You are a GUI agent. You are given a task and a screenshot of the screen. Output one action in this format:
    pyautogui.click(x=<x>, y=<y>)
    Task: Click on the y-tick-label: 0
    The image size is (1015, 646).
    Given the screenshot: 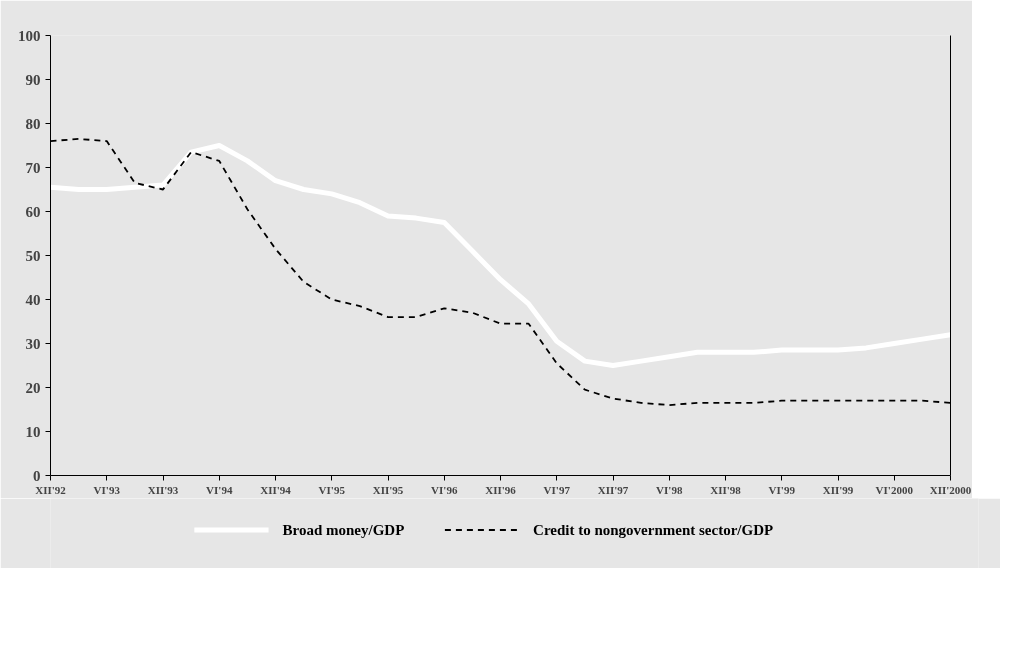 What is the action you would take?
    pyautogui.click(x=37, y=475)
    